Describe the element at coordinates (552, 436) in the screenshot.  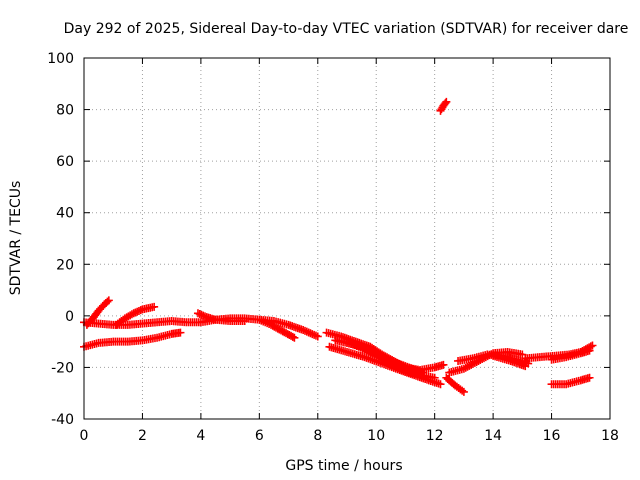
I see `x-tick-label: 16` at that location.